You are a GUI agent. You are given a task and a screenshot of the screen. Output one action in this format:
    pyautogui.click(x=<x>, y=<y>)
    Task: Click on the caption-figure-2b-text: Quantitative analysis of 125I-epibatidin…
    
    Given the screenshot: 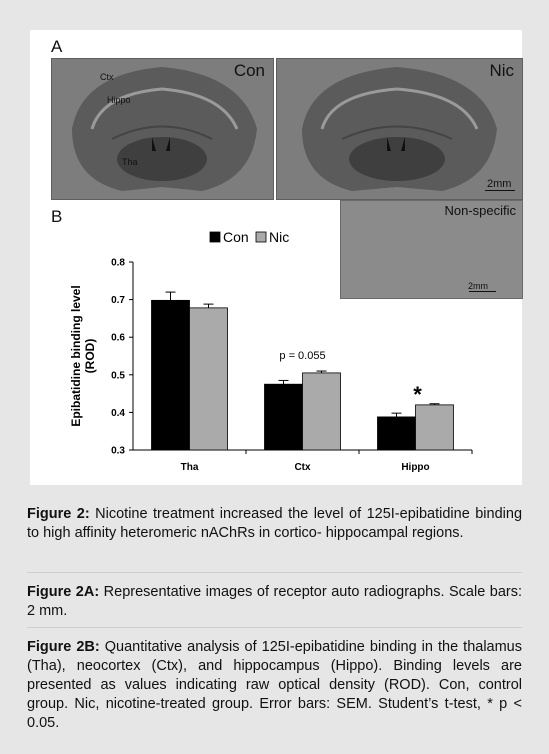 What is the action you would take?
    pyautogui.click(x=274, y=685)
    